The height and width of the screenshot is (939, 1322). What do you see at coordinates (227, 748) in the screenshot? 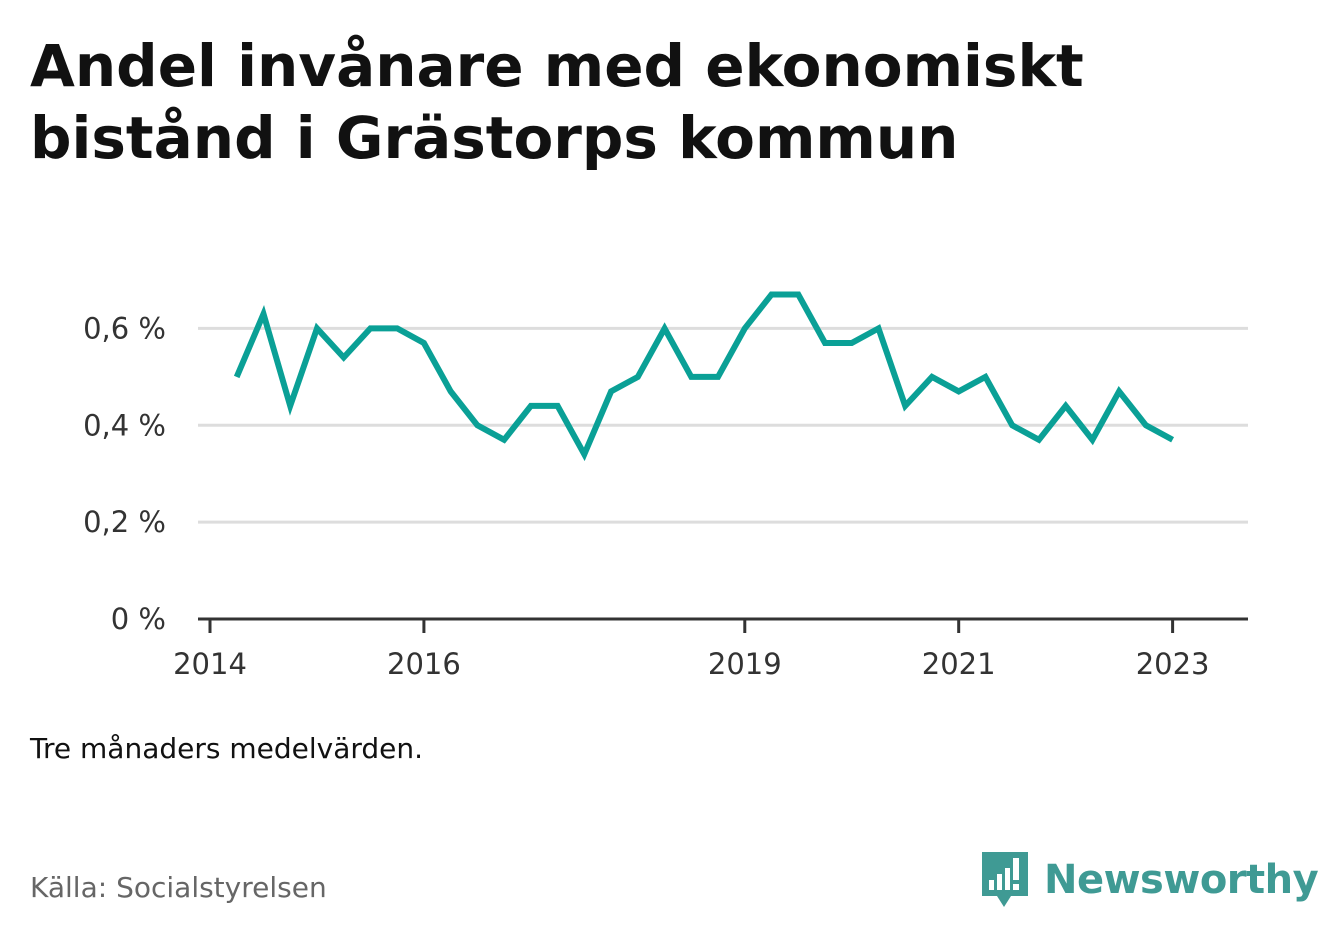
I see `chart-note: Tre månaders medelvärden.` at bounding box center [227, 748].